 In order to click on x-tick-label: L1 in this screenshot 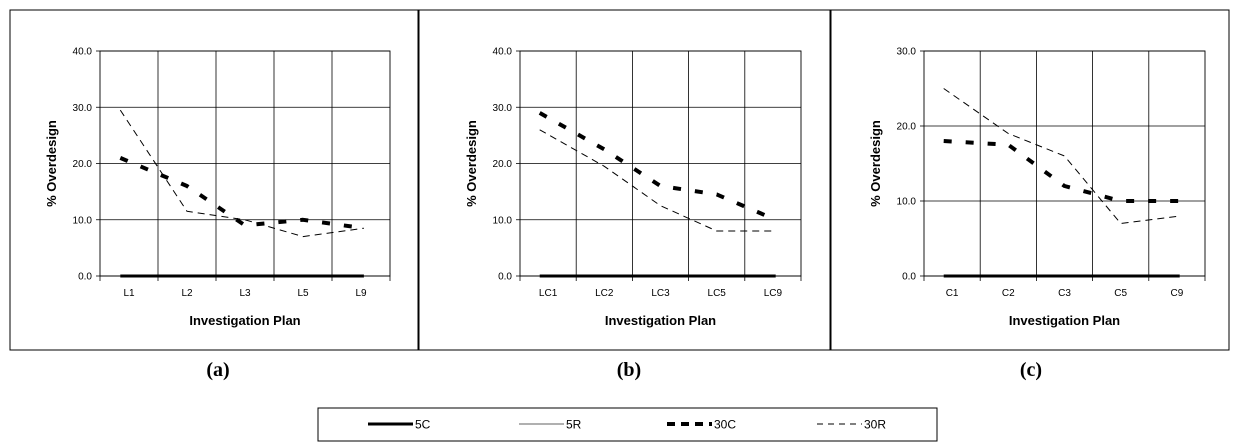, I will do `click(129, 293)`.